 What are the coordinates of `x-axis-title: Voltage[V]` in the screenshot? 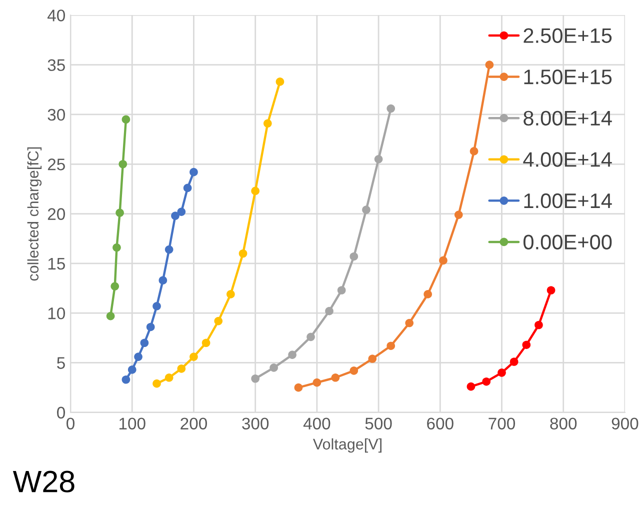 It's located at (347, 445).